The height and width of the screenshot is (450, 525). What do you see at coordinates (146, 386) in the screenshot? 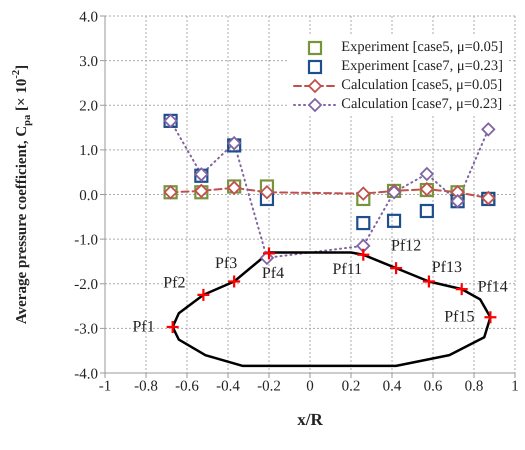
I see `x-tick-label: -0.8` at bounding box center [146, 386].